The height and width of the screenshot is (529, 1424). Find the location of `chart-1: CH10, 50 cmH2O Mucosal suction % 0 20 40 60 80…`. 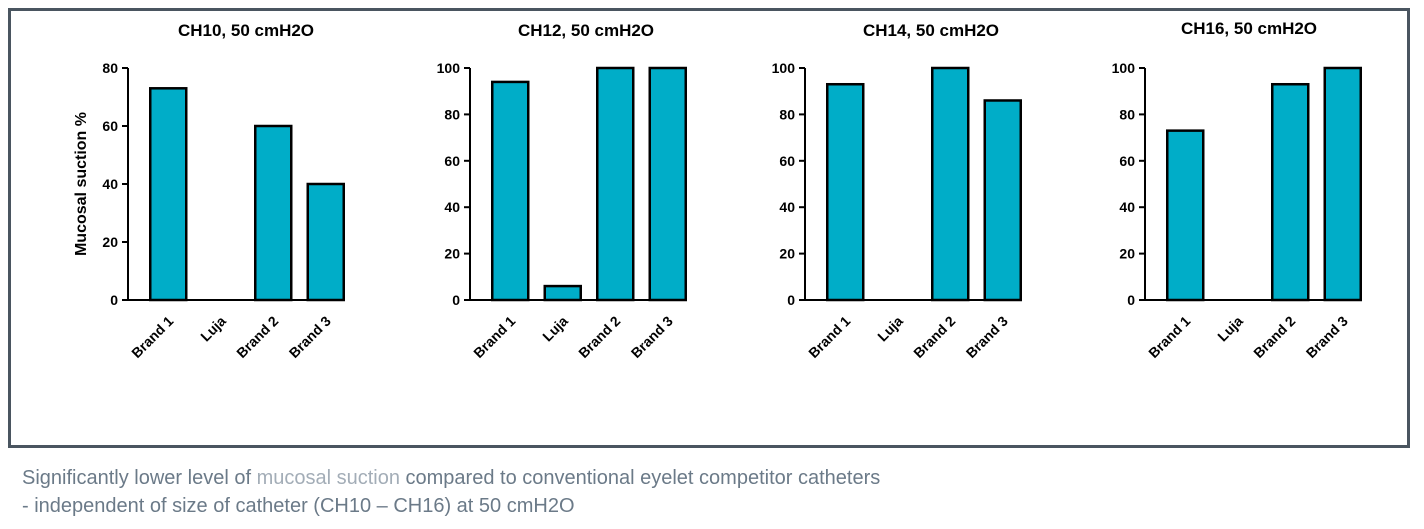

chart-1: CH10, 50 cmH2O Mucosal suction % 0 20 40 60 80… is located at coordinates (209, 191).